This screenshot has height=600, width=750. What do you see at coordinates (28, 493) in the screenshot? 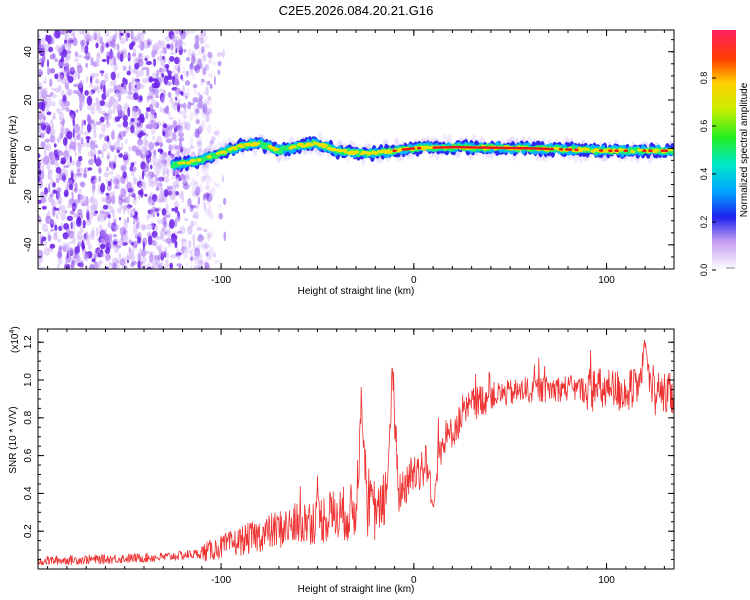
I see `snr-ytick-label: 0.4` at bounding box center [28, 493].